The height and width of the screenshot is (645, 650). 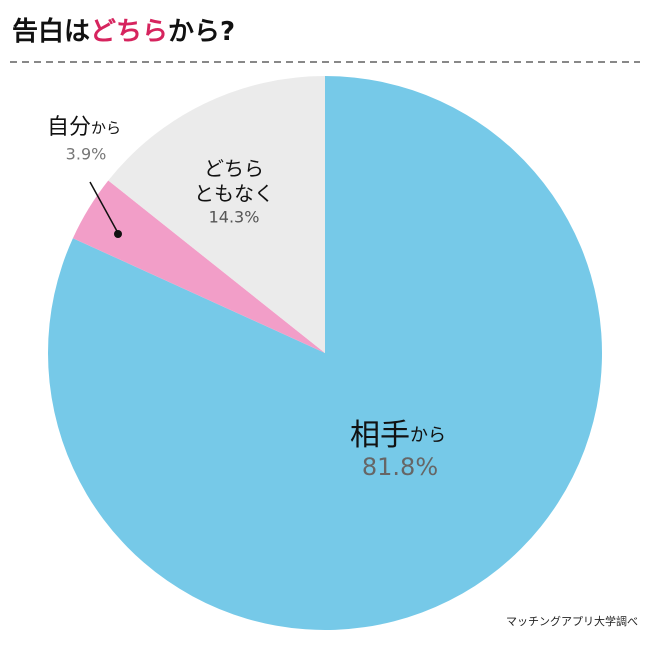 I want to click on leader-line, so click(x=104, y=207).